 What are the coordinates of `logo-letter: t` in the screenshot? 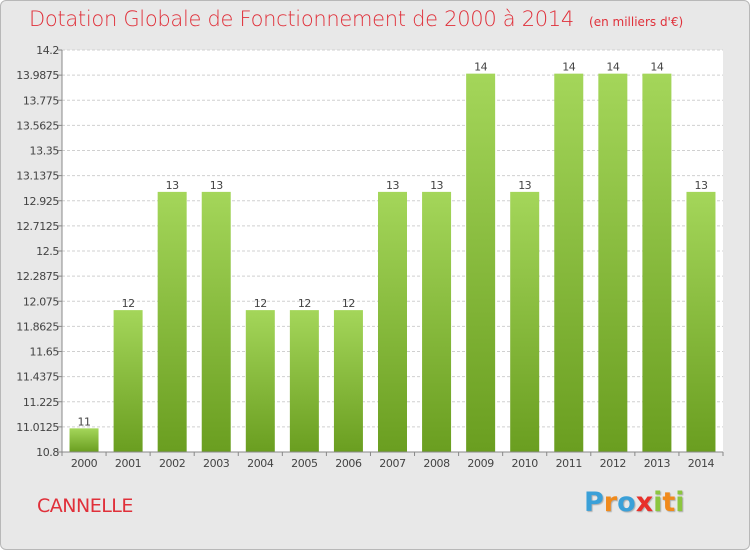 It's located at (669, 502).